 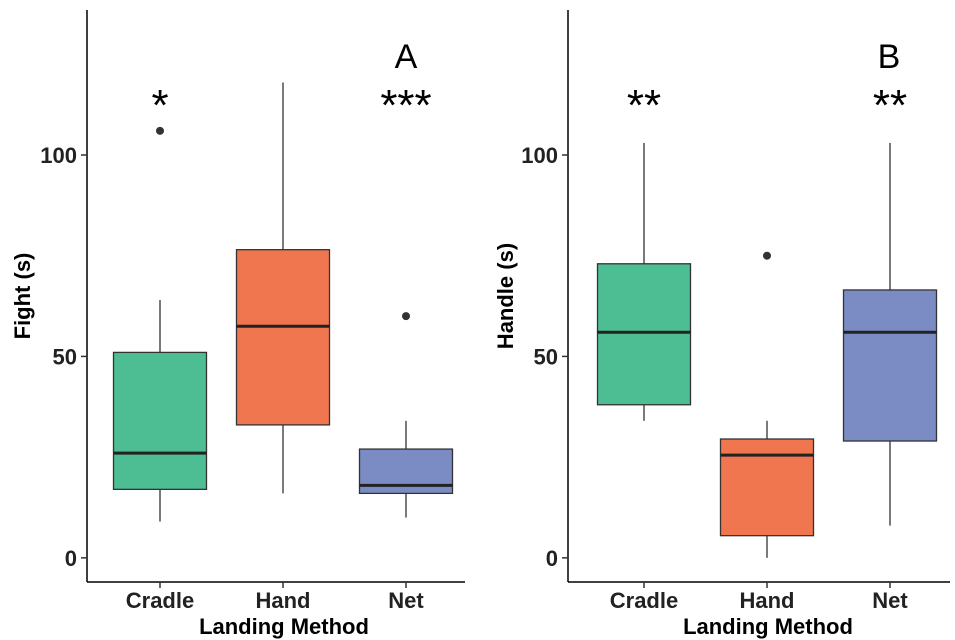 I want to click on significance-marker: ***, so click(x=405, y=105).